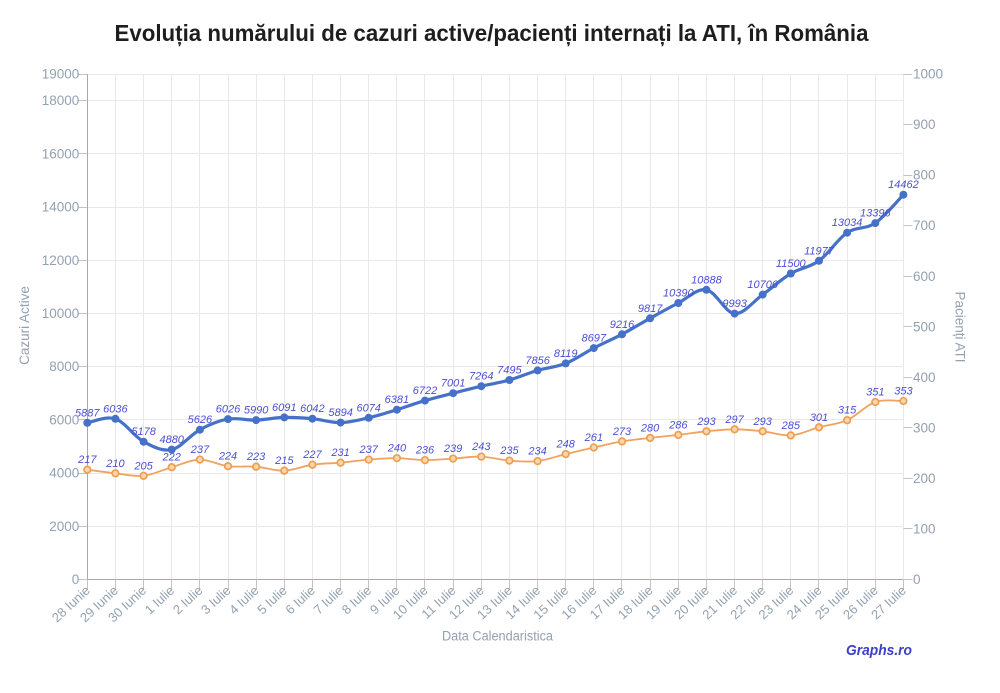  I want to click on svg-text: 224, so click(227, 457).